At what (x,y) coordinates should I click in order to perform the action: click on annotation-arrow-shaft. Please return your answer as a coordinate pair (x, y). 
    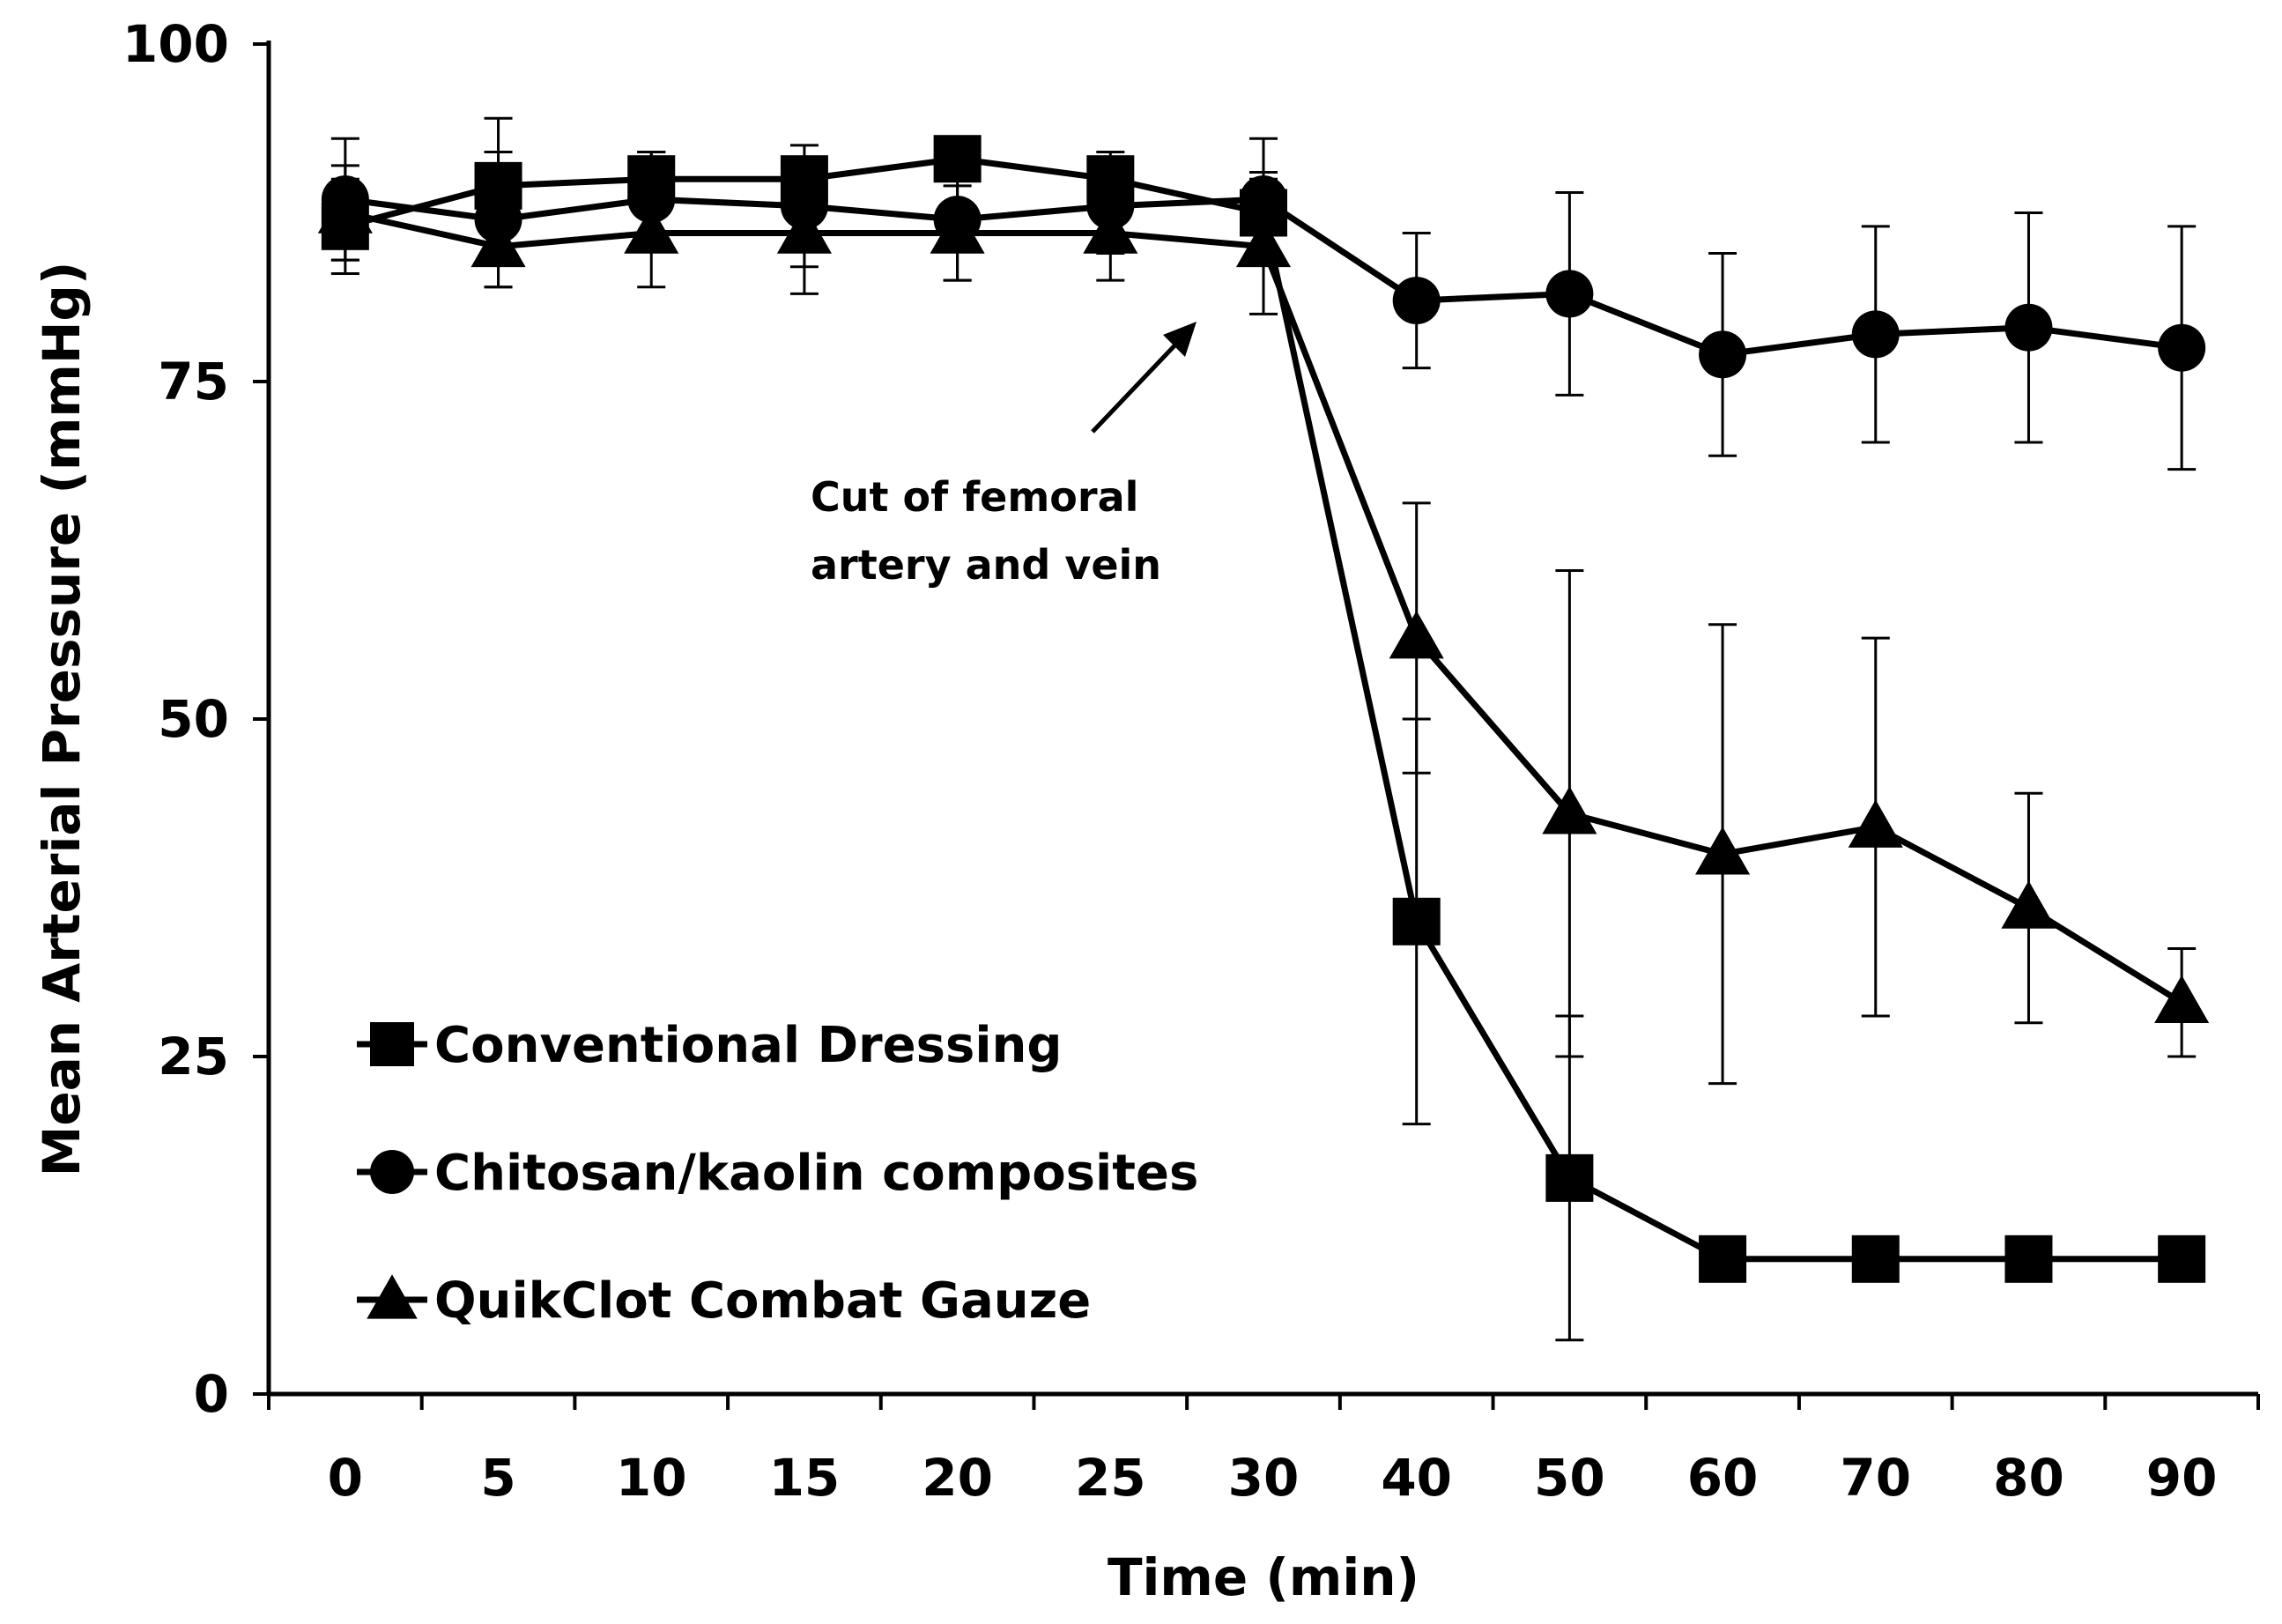
    Looking at the image, I should click on (1137, 385).